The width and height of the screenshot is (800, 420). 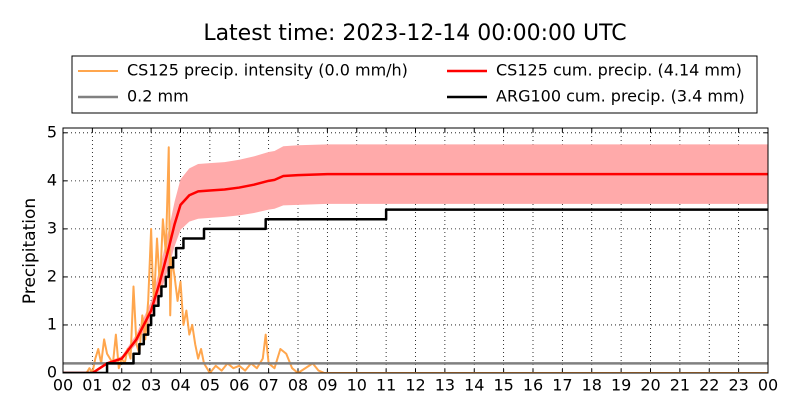 What do you see at coordinates (52, 275) in the screenshot?
I see `y-tick-label: 2` at bounding box center [52, 275].